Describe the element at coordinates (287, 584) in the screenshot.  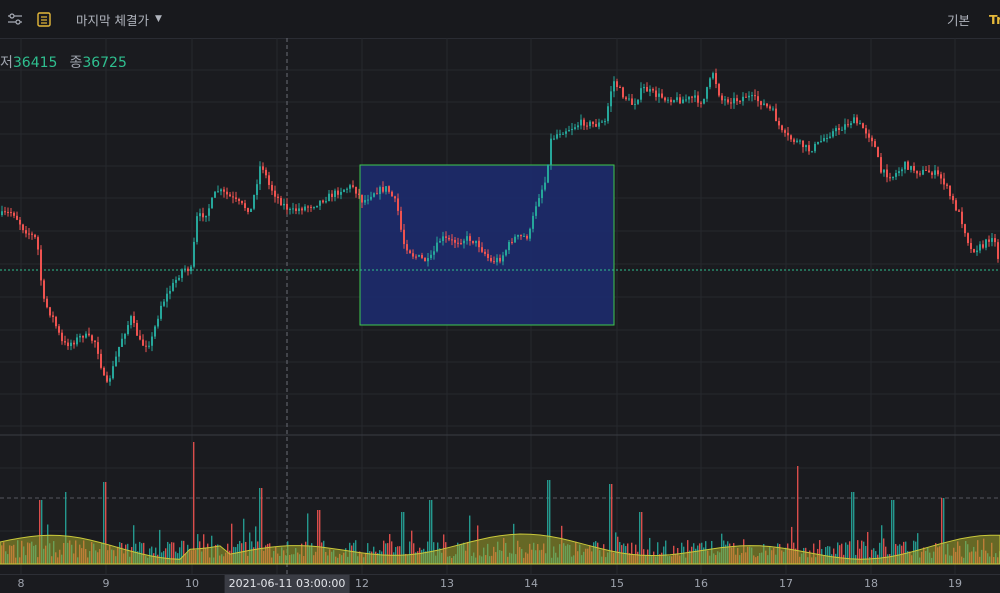
I see `crosshair-time-label: 2021-06-11 03:00:00` at that location.